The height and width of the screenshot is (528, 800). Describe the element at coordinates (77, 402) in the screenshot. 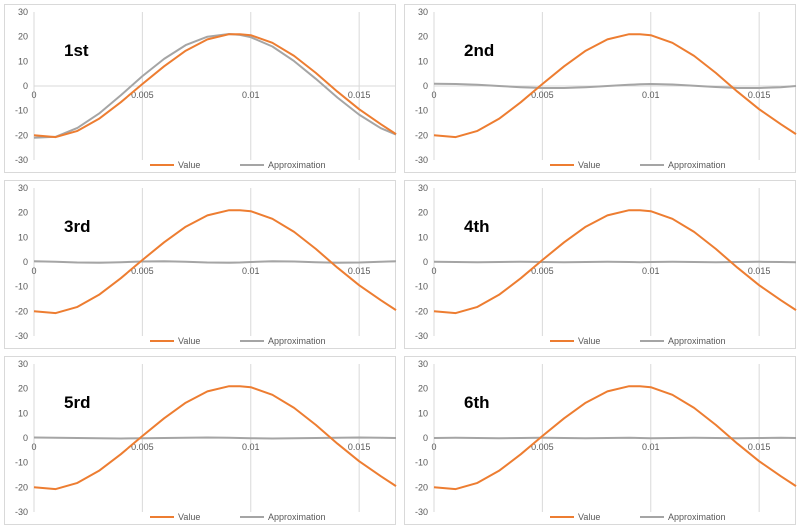

I see `panel-title: 5rd` at that location.